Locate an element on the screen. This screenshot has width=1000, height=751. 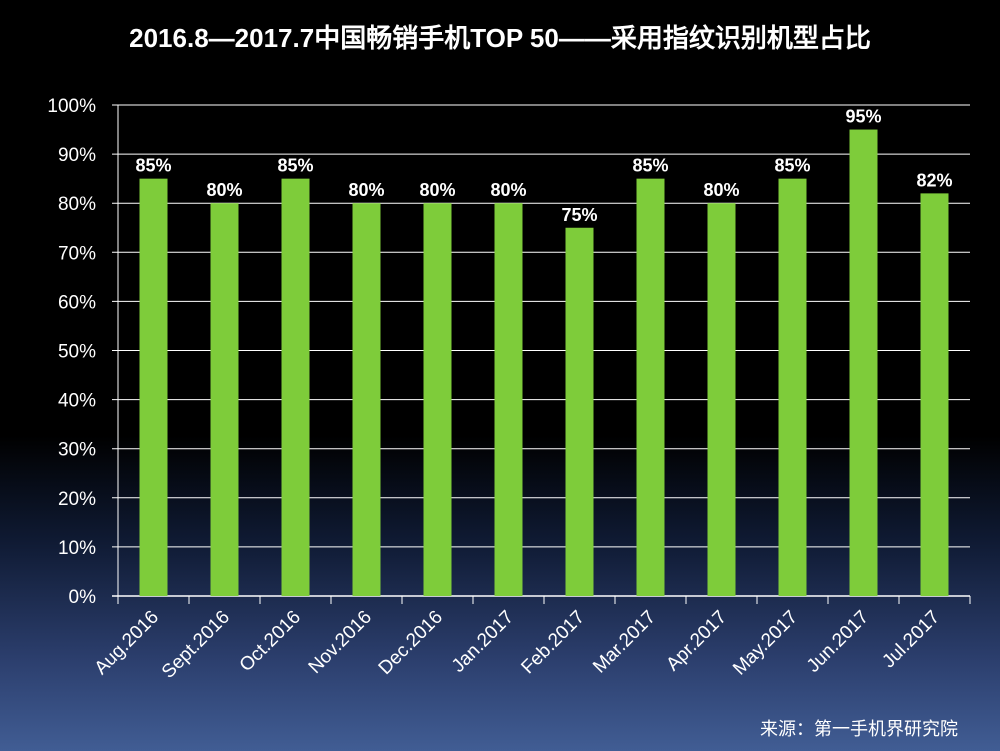
y-tick-label: 50% is located at coordinates (77, 352).